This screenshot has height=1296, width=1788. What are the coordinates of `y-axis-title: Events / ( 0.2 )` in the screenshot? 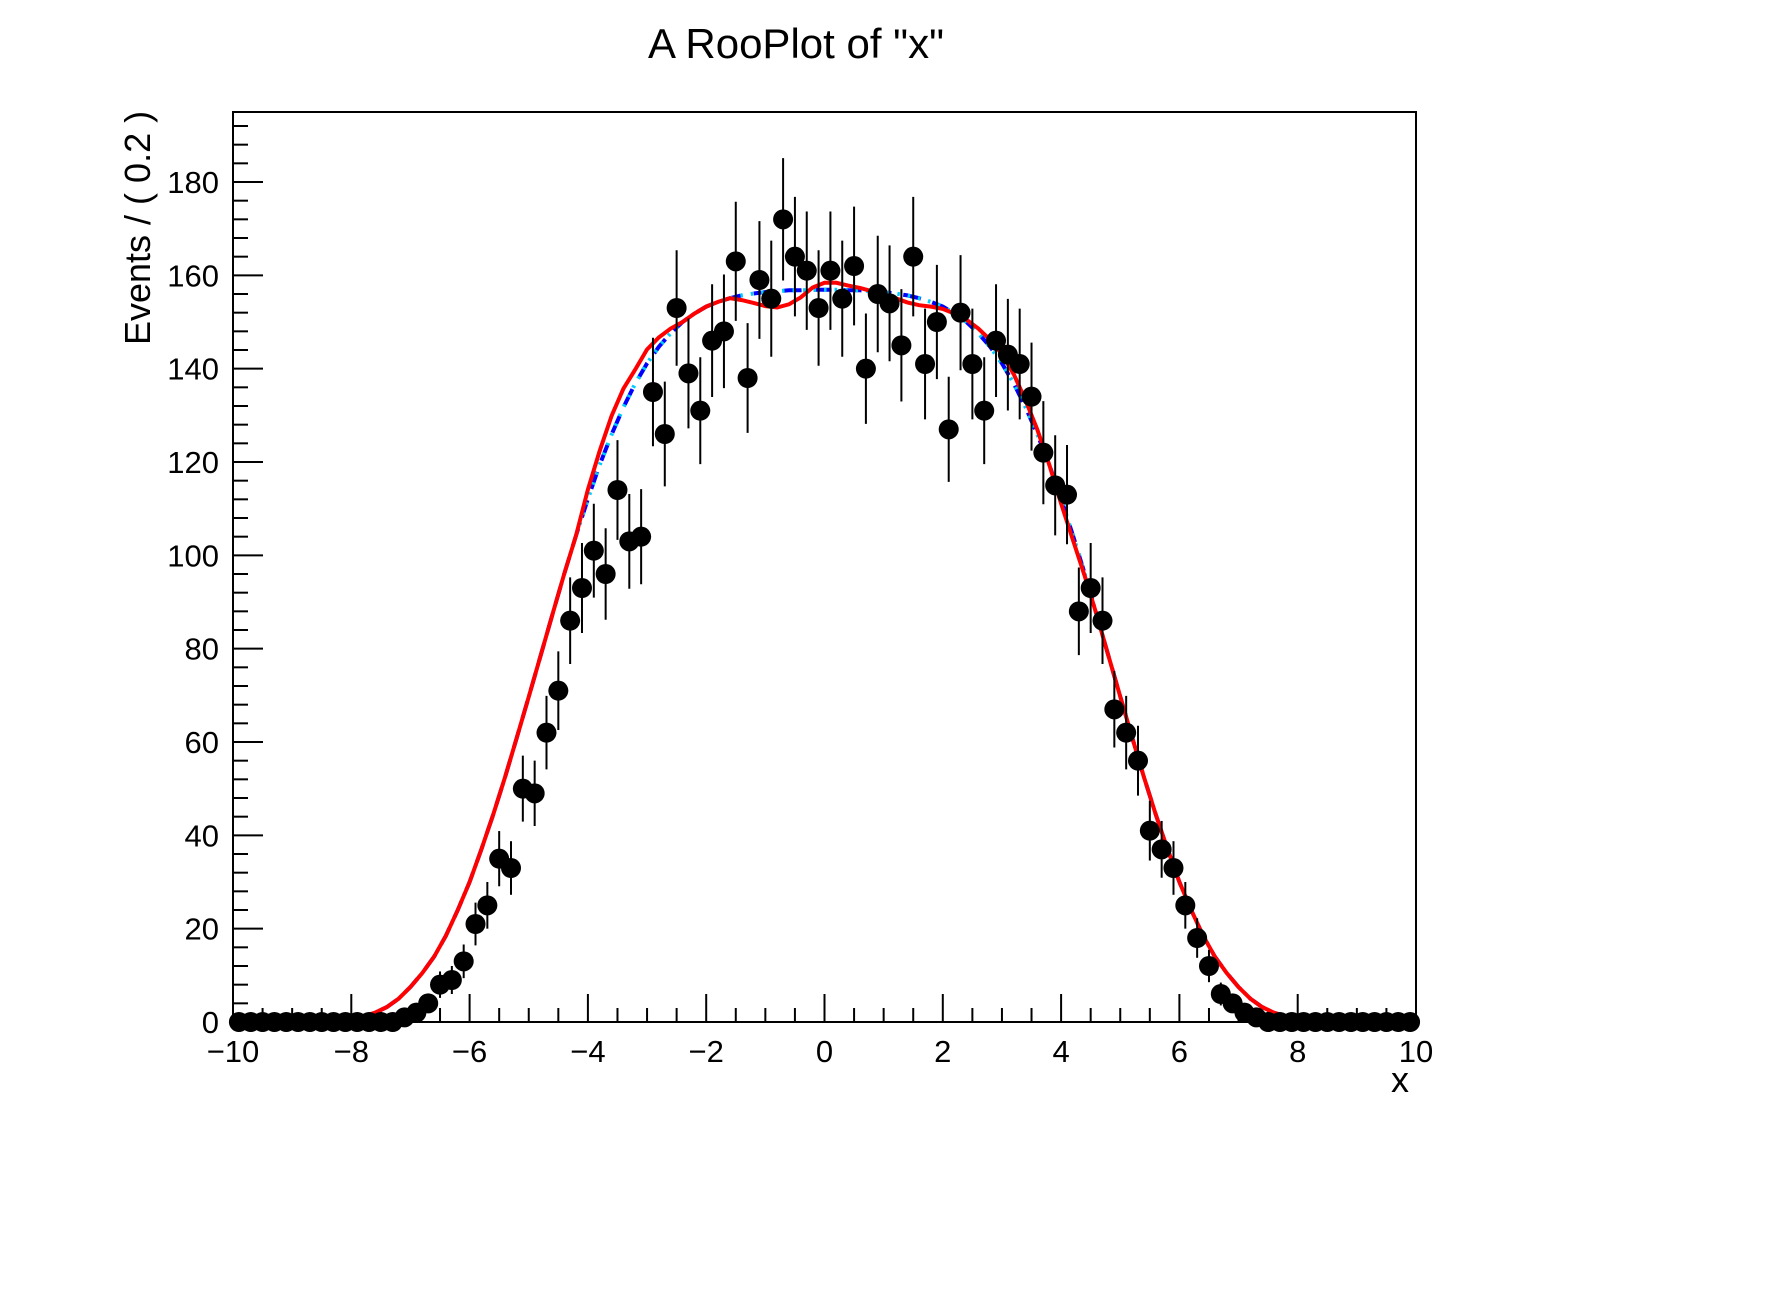 It's located at (137, 228).